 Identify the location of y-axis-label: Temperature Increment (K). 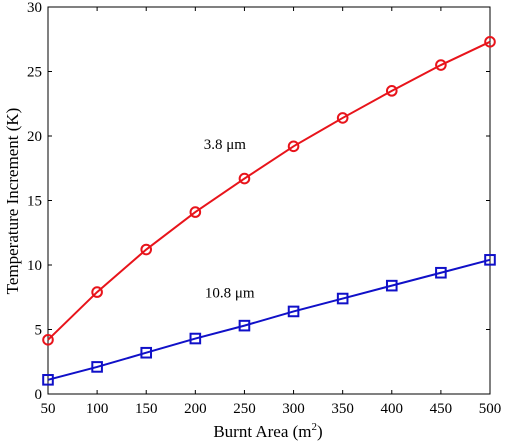
(12, 201).